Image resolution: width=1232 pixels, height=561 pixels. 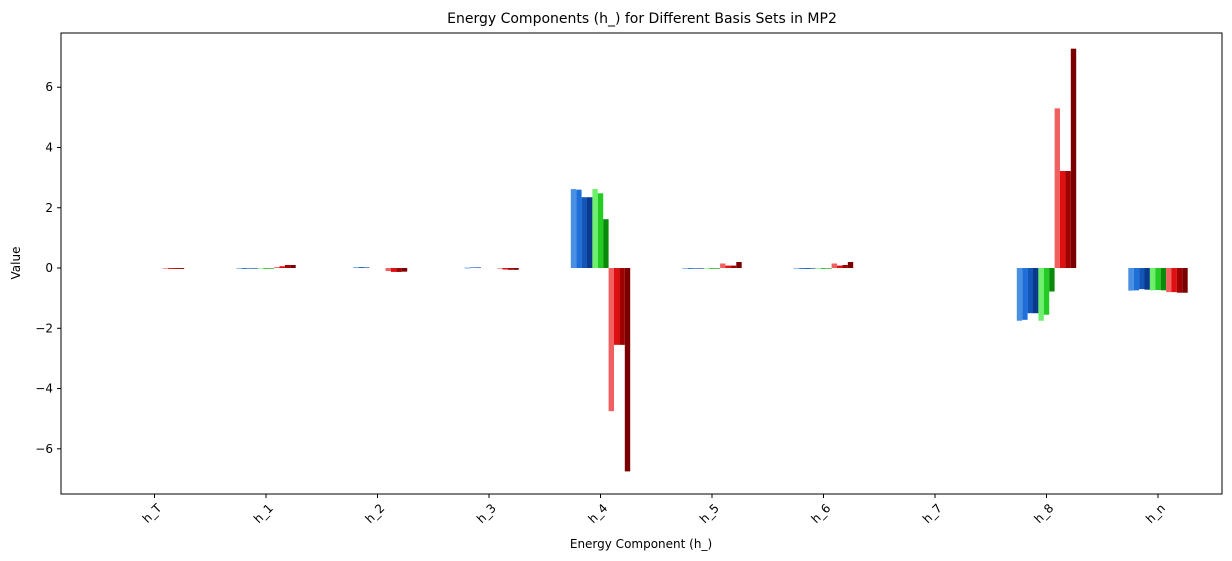 I want to click on x-tick-label: h_6, so click(x=821, y=513).